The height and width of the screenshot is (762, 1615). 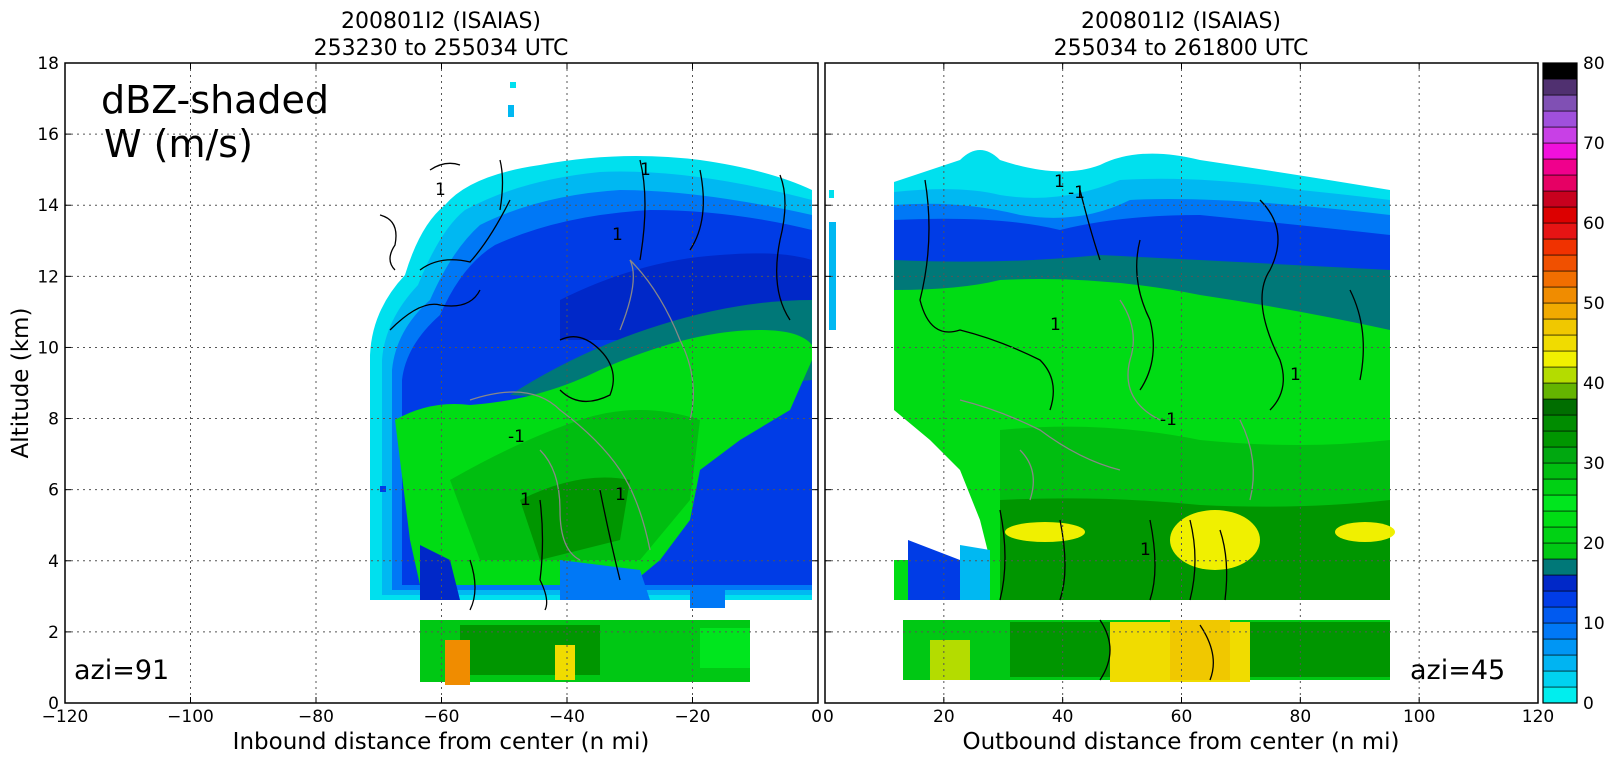 I want to click on right-xtick-label: 120, so click(x=1538, y=717).